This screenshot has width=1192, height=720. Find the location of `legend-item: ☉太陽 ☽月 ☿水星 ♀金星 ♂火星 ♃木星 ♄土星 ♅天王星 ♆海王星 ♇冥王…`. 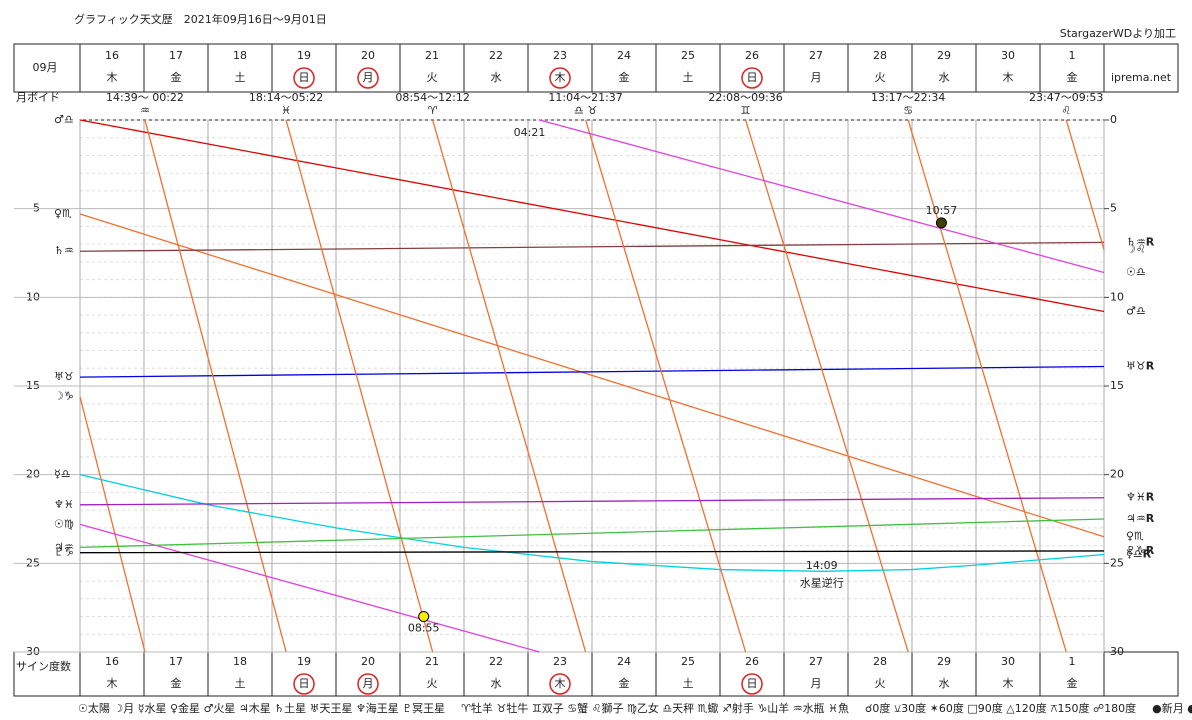

legend-item: ☉太陽 ☽月 ☿水星 ♀金星 ♂火星 ♃木星 ♄土星 ♅天王星 ♆海王星 ♇冥王… is located at coordinates (261, 708).